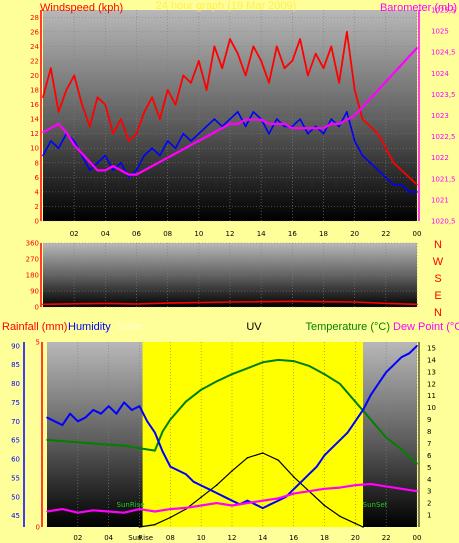 This screenshot has width=459, height=543. What do you see at coordinates (440, 74) in the screenshot?
I see `barometer-y-tick: 1024` at bounding box center [440, 74].